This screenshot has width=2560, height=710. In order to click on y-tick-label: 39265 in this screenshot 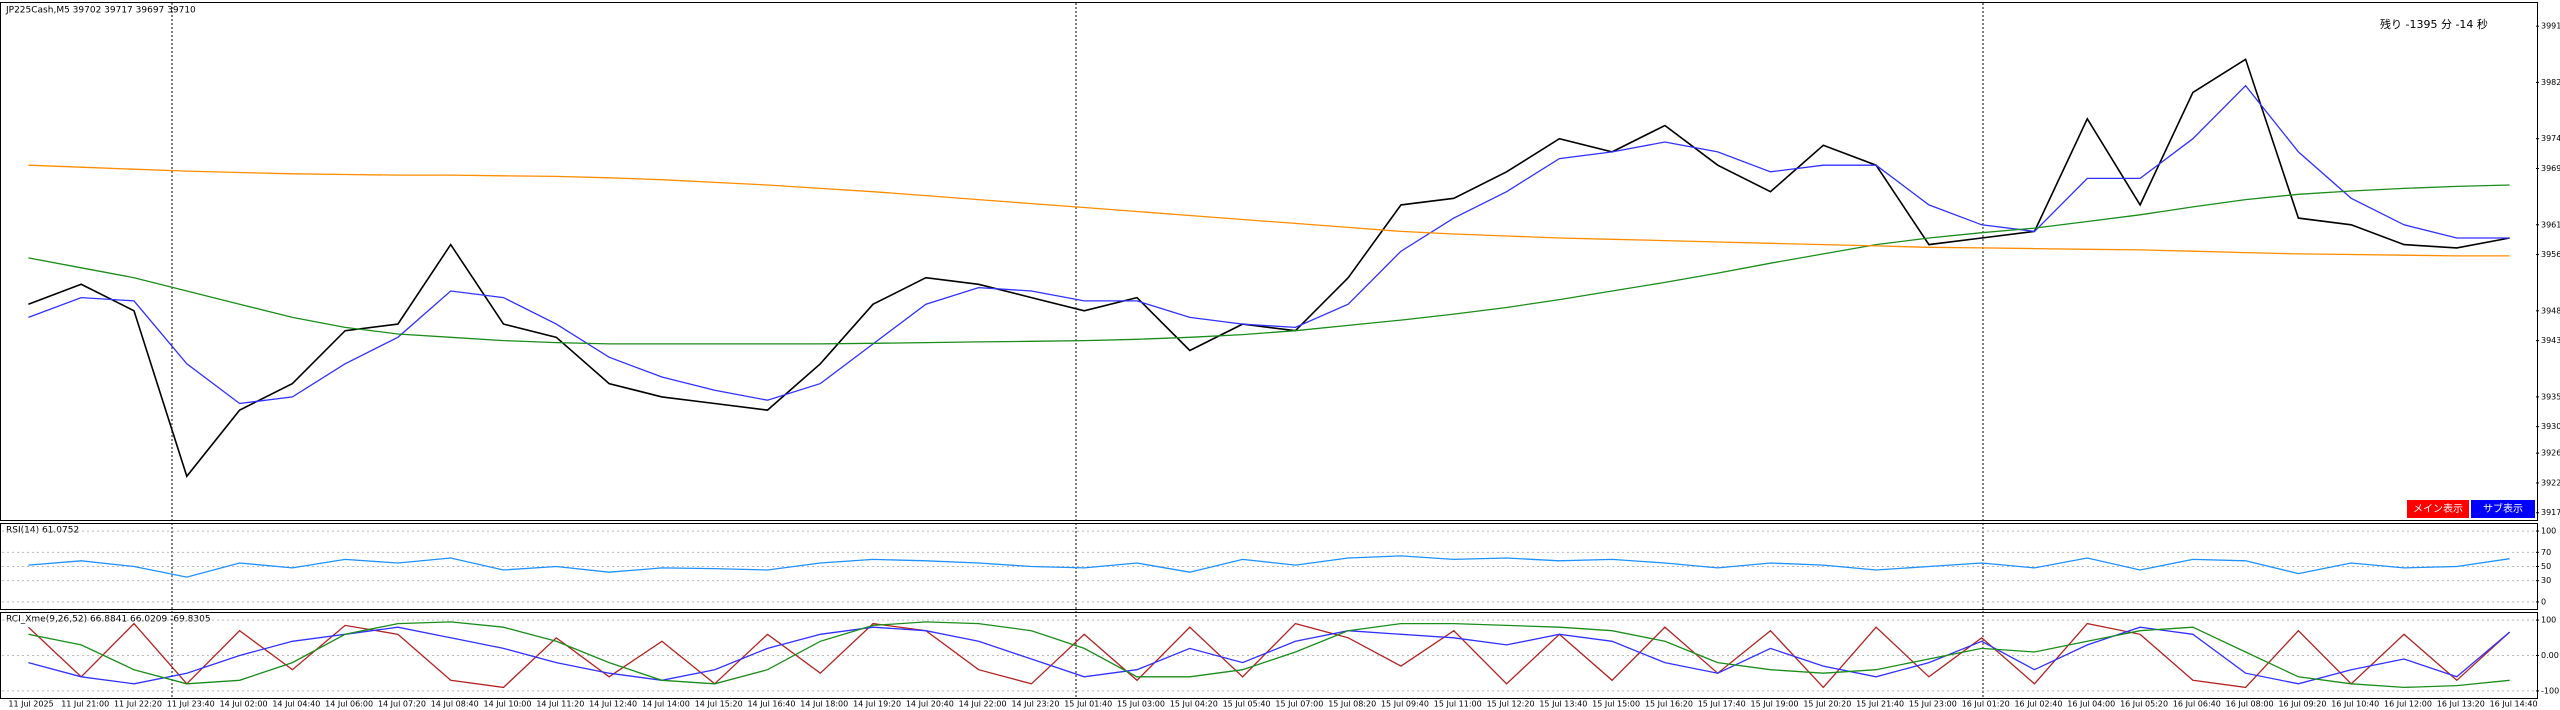, I will do `click(2550, 453)`.